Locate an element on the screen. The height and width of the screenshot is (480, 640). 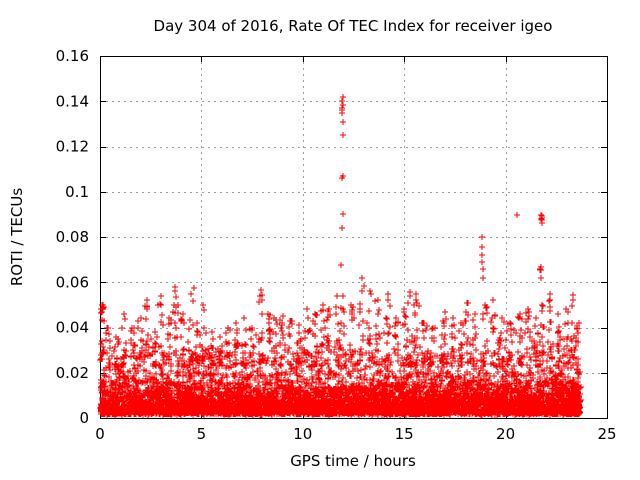
x-tick-label: 25 is located at coordinates (606, 434).